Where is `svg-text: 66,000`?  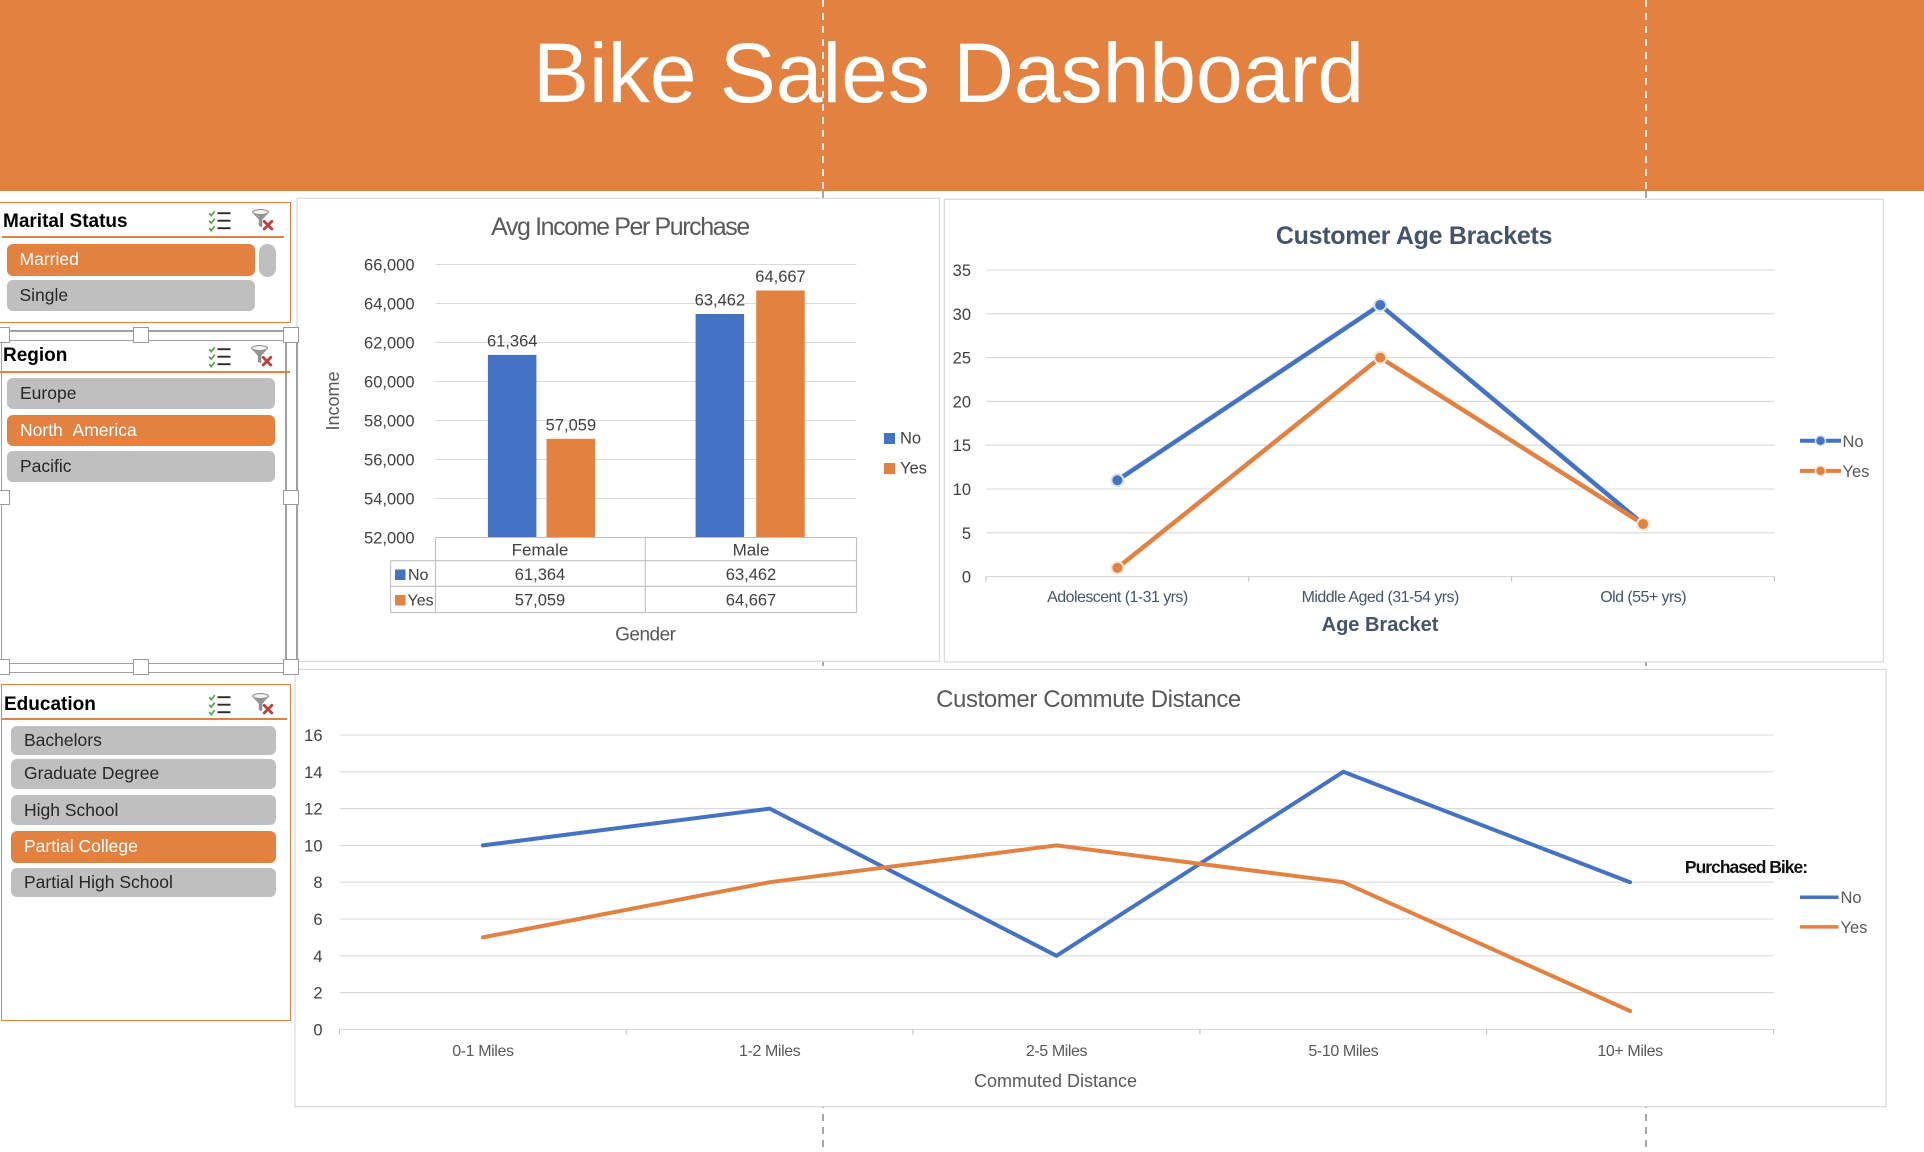
svg-text: 66,000 is located at coordinates (389, 266).